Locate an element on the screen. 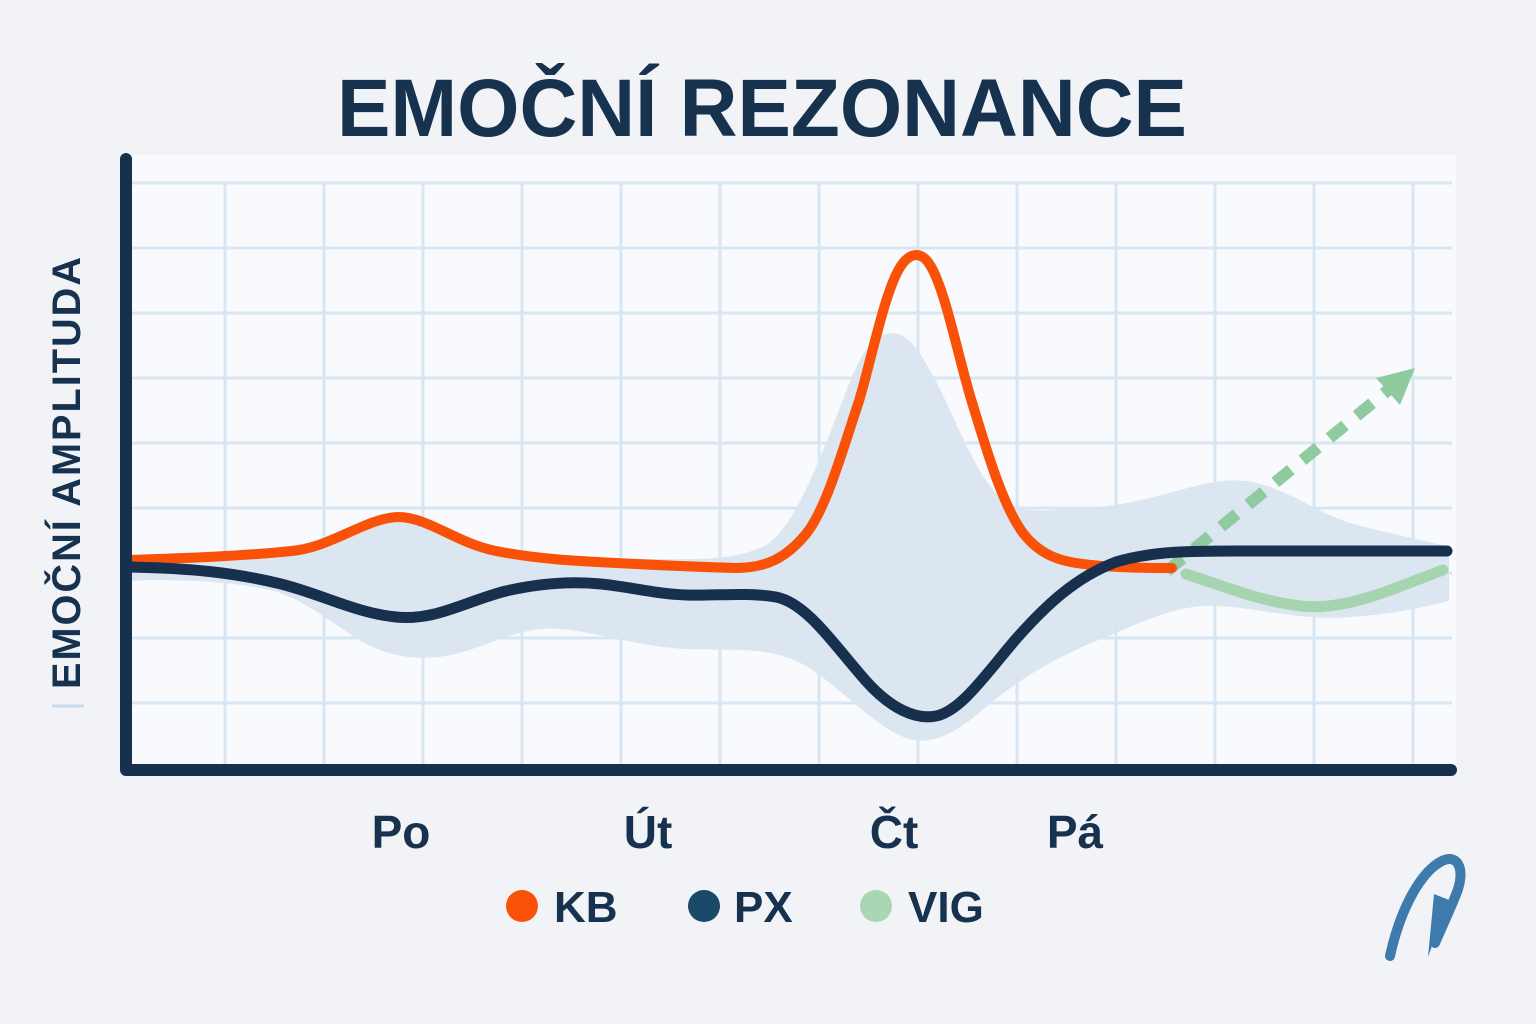 This screenshot has height=1024, width=1536. legend: KB PX VIG is located at coordinates (745, 907).